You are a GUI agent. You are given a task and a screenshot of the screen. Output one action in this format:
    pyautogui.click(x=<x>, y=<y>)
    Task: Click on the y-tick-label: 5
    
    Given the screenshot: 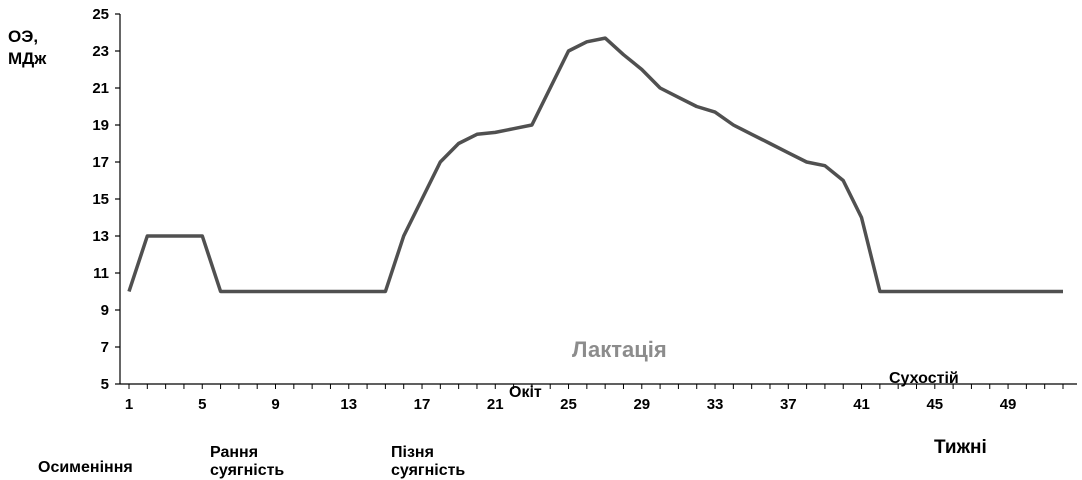 What is the action you would take?
    pyautogui.click(x=105, y=384)
    